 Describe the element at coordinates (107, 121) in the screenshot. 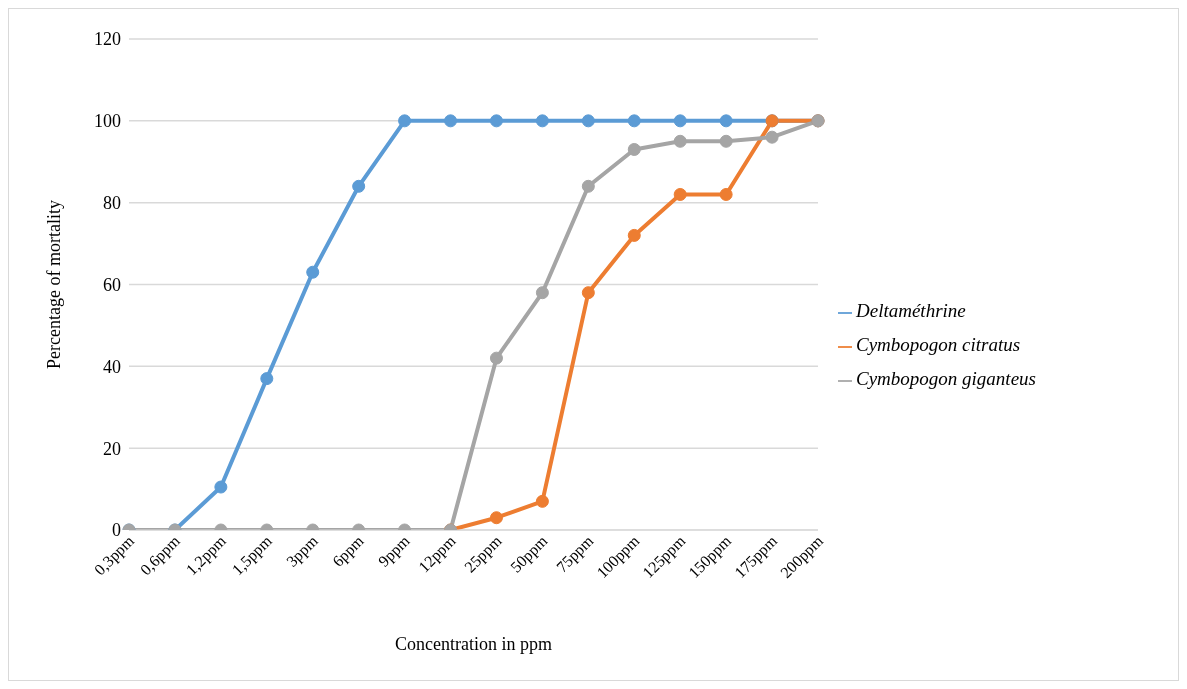

I see `y-tick-label: 100` at that location.